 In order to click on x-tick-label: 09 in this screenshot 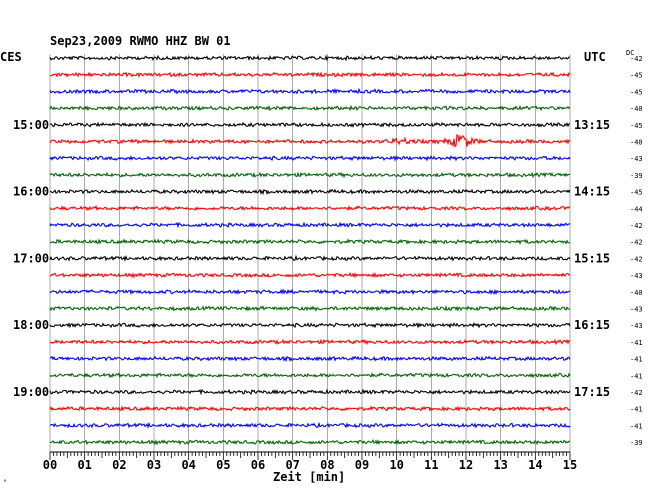, I will do `click(362, 465)`.